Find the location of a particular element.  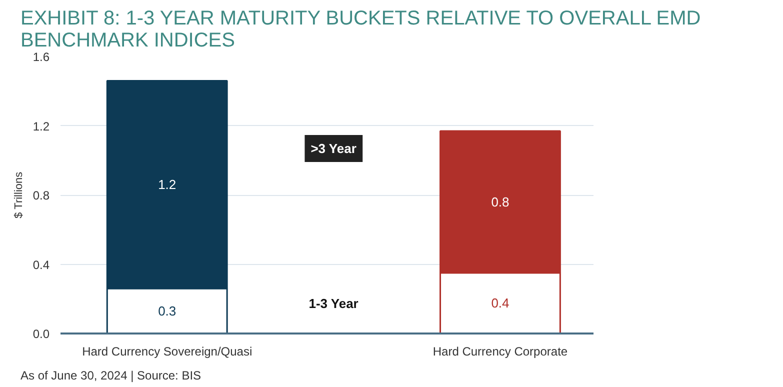

text: As of June 30, 2024 | Source: BIS is located at coordinates (111, 375).